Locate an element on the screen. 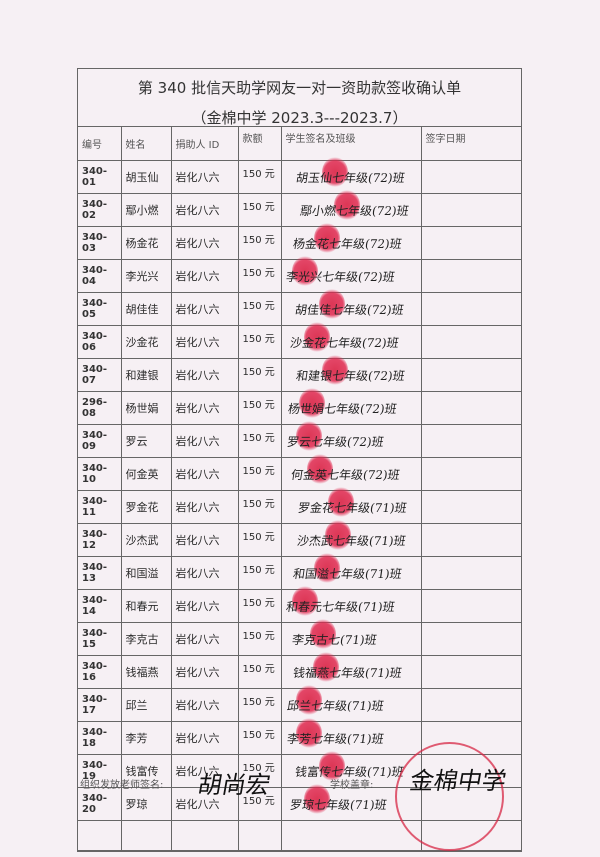  cell-signature: 李芳七年级(71)班 is located at coordinates (351, 736).